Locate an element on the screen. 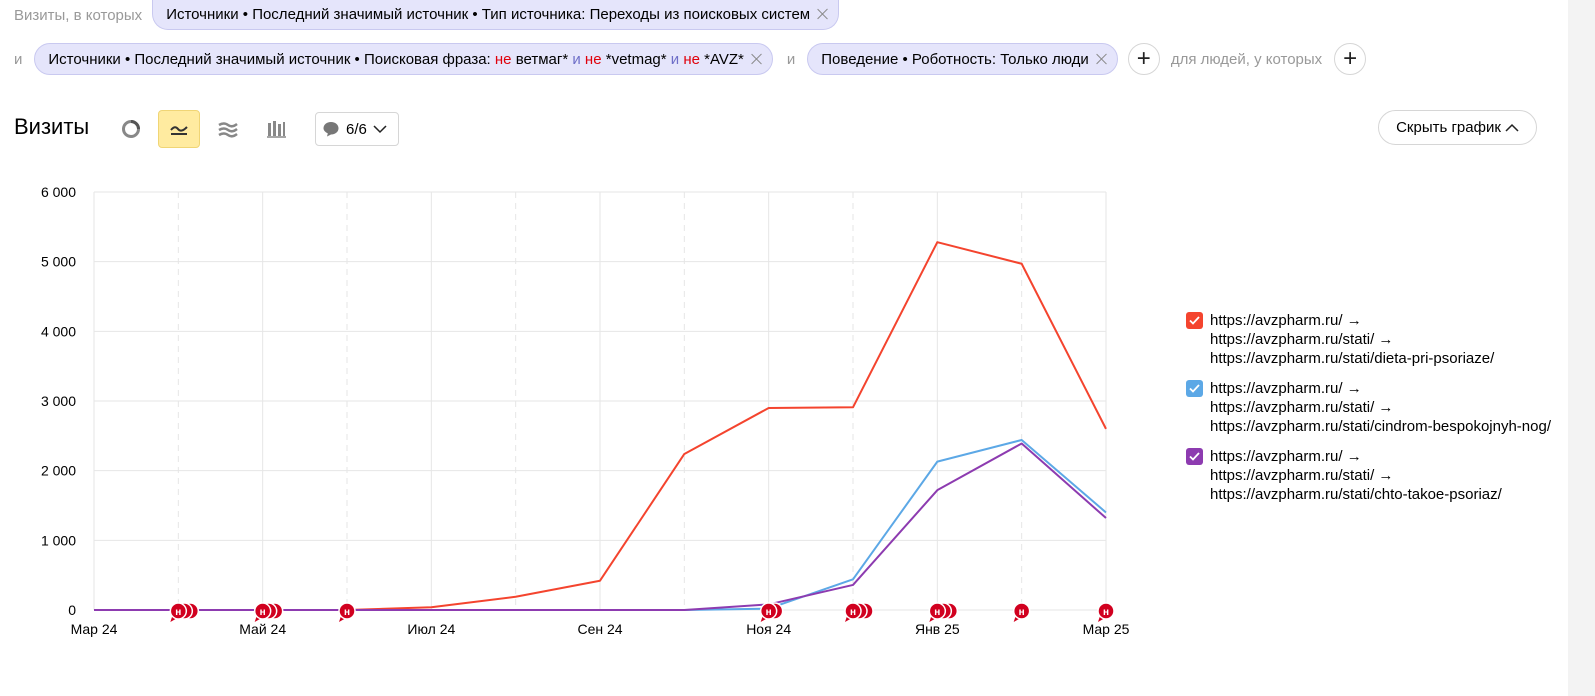 The image size is (1595, 696). y-tick-label: 2 000 is located at coordinates (58, 471).